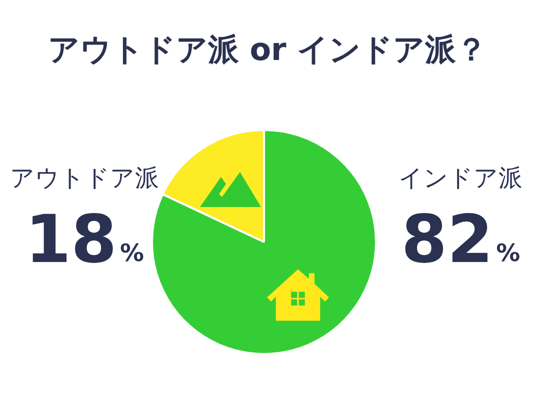  Describe the element at coordinates (84, 239) in the screenshot. I see `data-label: 18%` at that location.